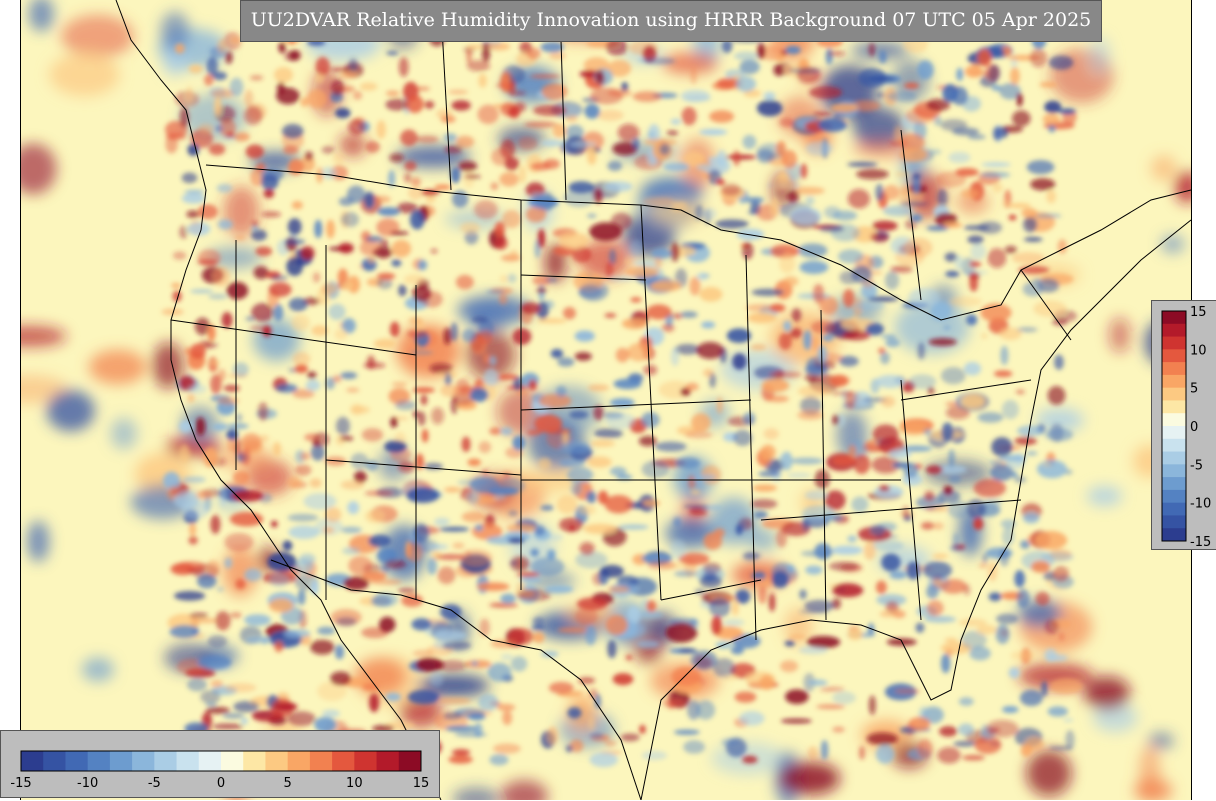 Image resolution: width=1216 pixels, height=801 pixels. I want to click on vertical-colorbar-ramp: 15 10 5 0 -5 -10 -15, so click(1186, 427).